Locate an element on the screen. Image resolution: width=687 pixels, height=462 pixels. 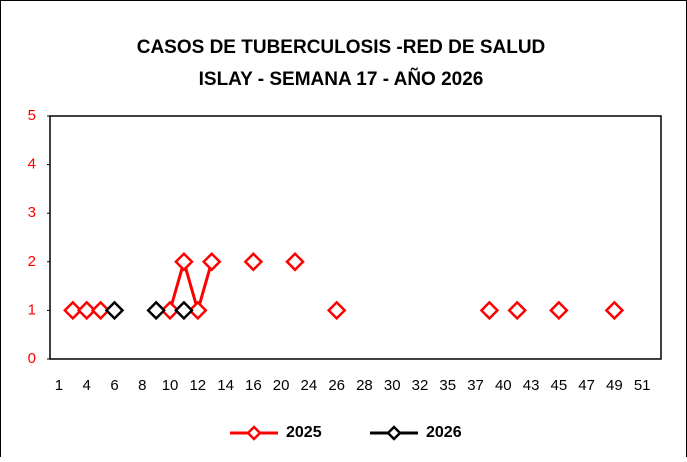
x-tick-label: 43 is located at coordinates (531, 385).